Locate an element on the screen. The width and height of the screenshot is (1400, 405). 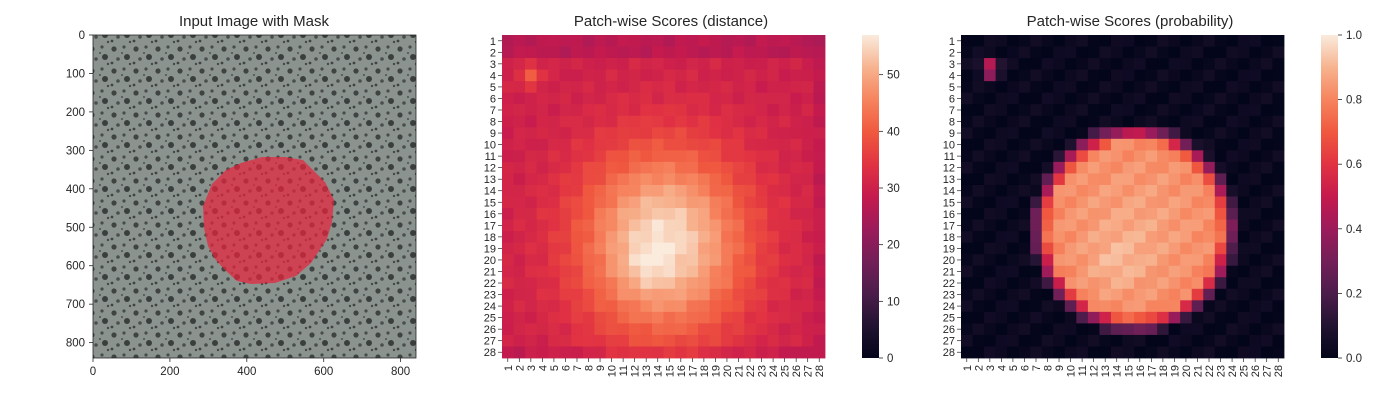
x-tick-label: 22 is located at coordinates (751, 371).